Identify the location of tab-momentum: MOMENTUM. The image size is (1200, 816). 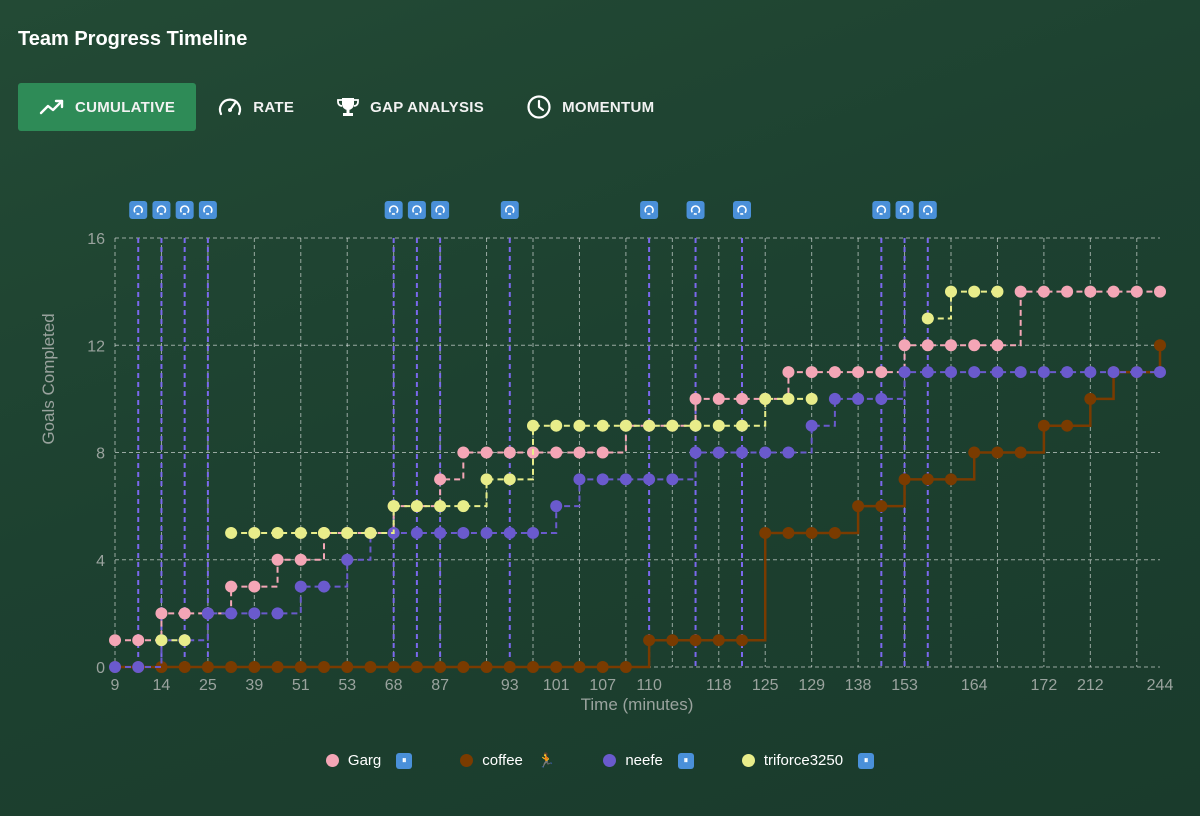
(590, 107).